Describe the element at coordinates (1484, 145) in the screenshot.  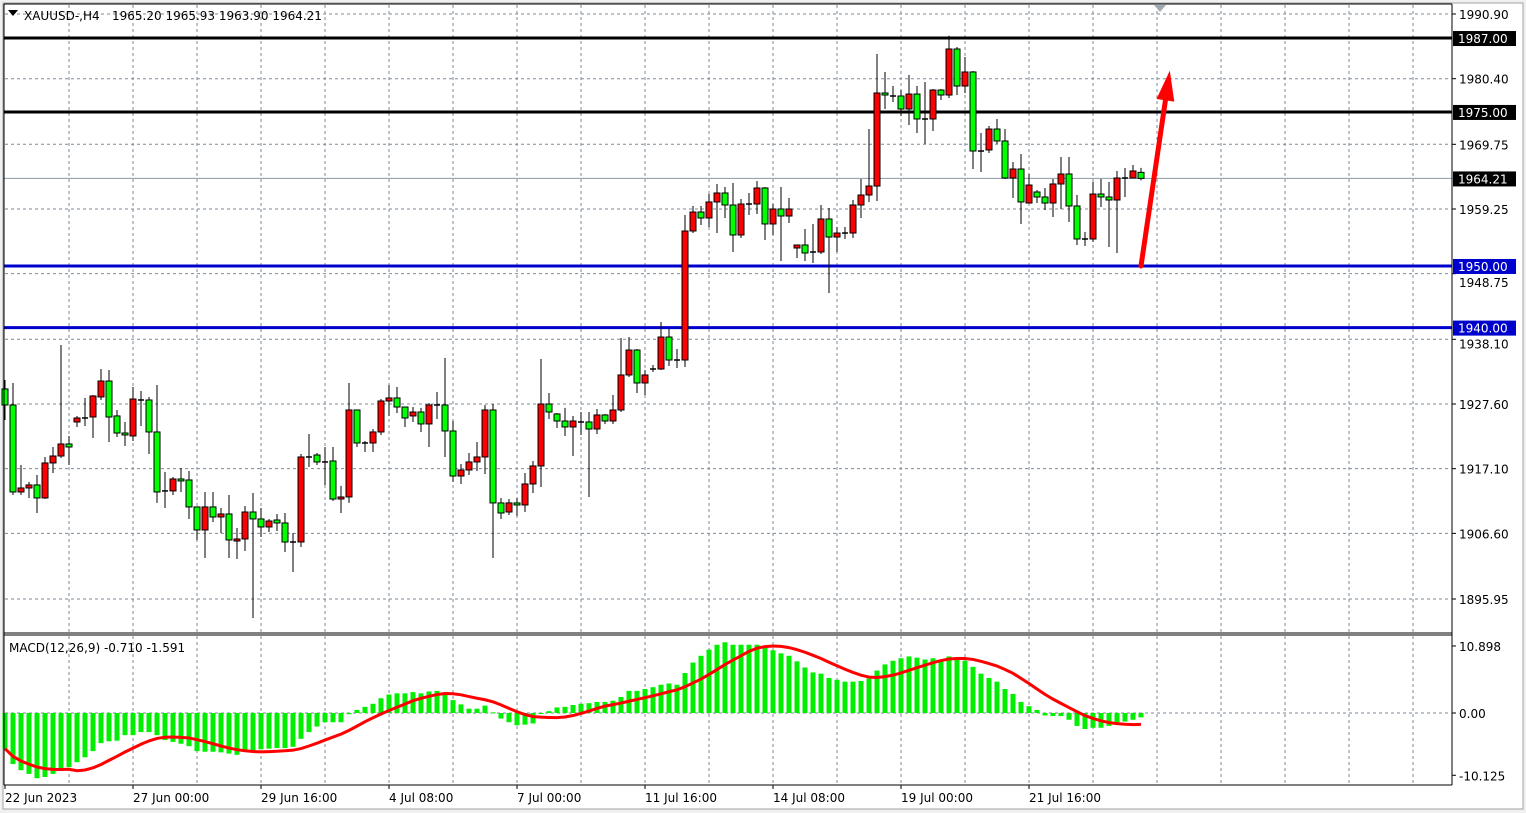
I see `price-tick-label: 1969.75` at that location.